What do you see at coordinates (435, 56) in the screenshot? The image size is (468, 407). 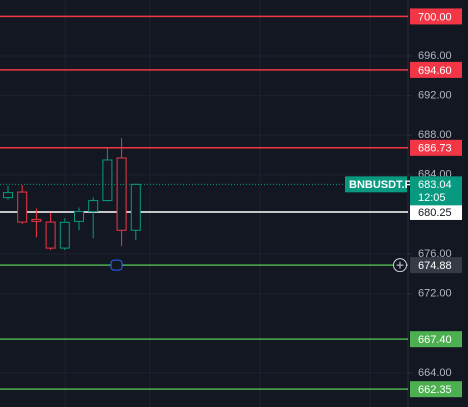 I see `y-tick-label: 696.00` at bounding box center [435, 56].